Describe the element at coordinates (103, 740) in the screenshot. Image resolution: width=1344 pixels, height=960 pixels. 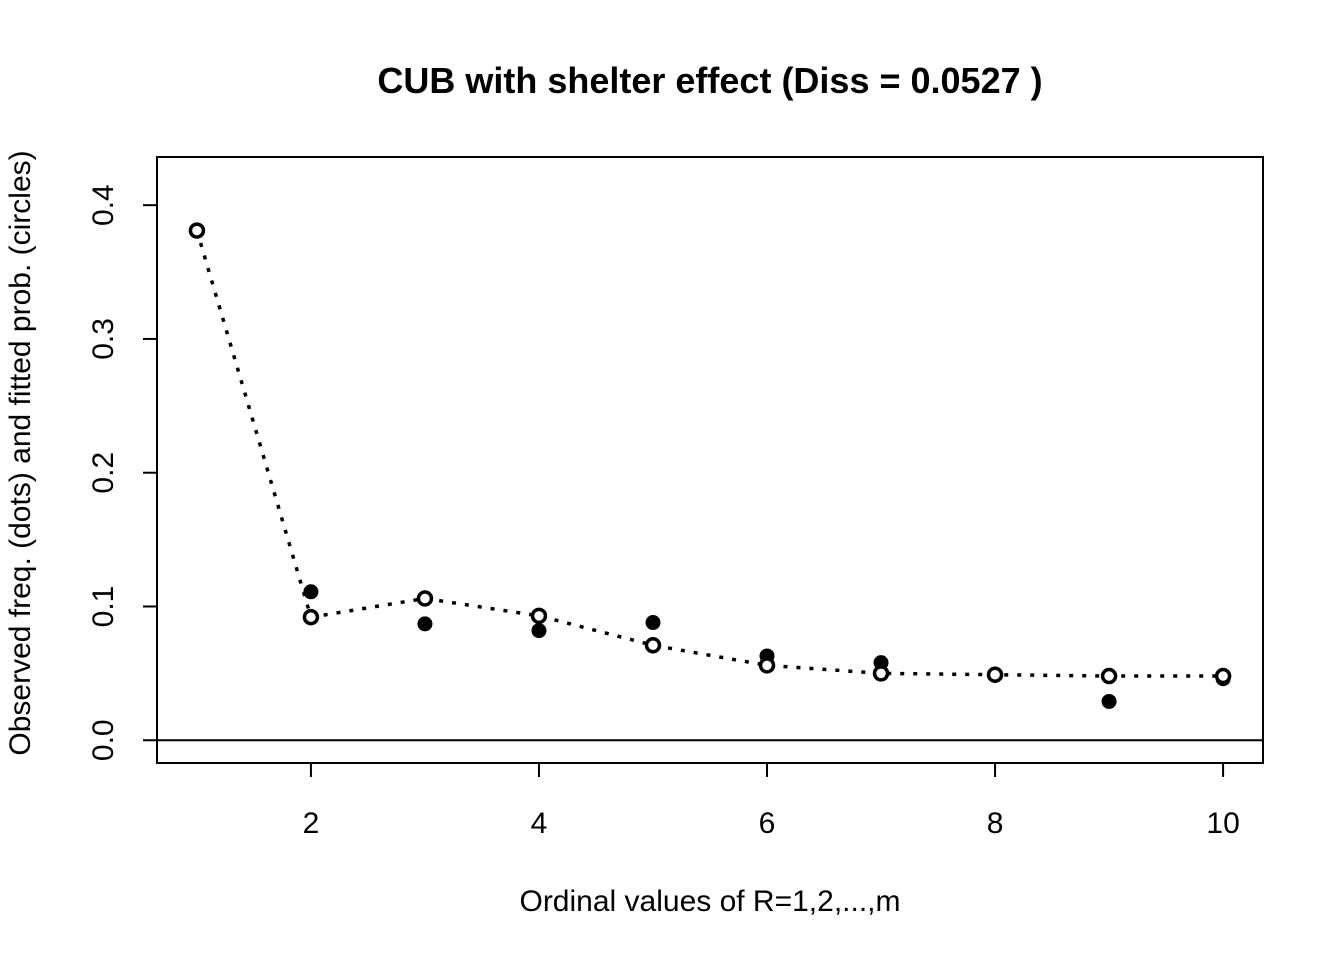
I see `y-tick-label: 0.0` at that location.